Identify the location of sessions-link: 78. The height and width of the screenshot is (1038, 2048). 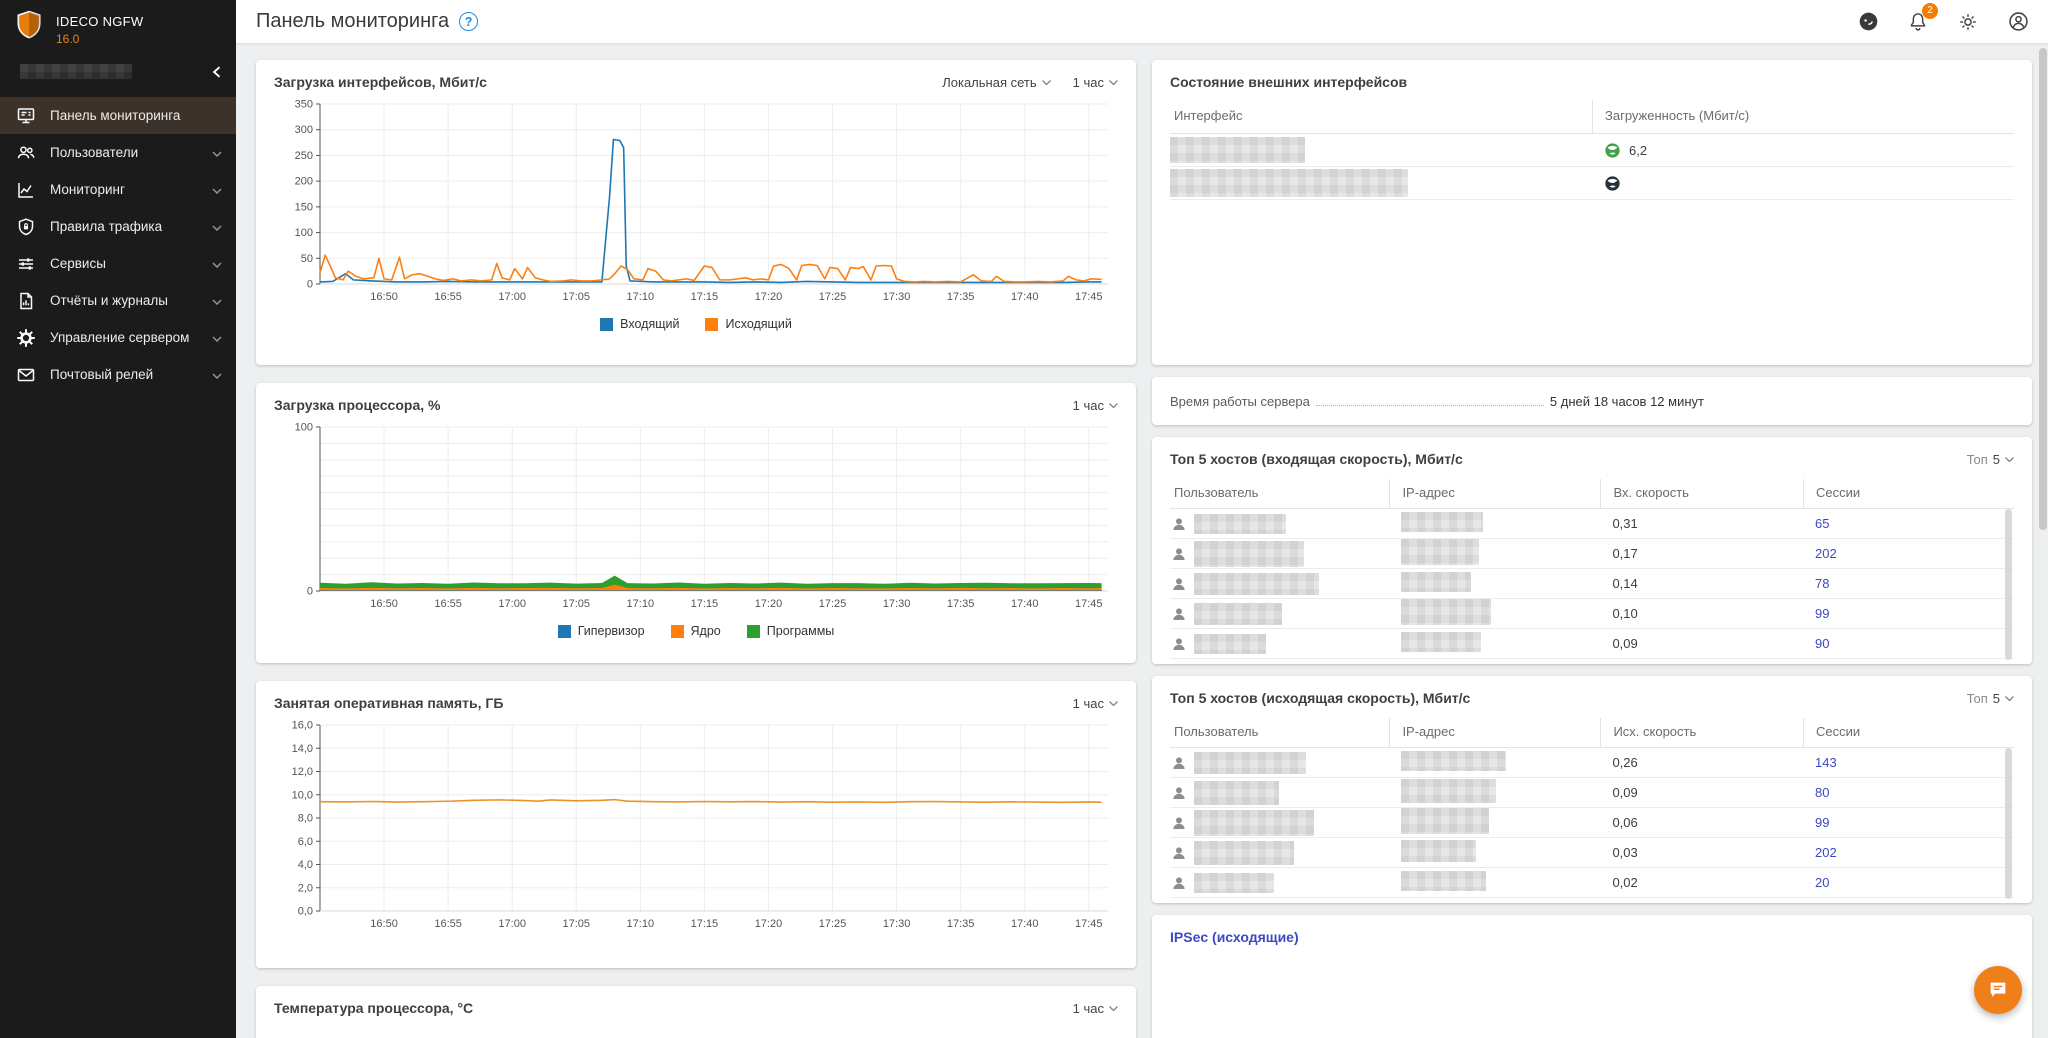
(1822, 583).